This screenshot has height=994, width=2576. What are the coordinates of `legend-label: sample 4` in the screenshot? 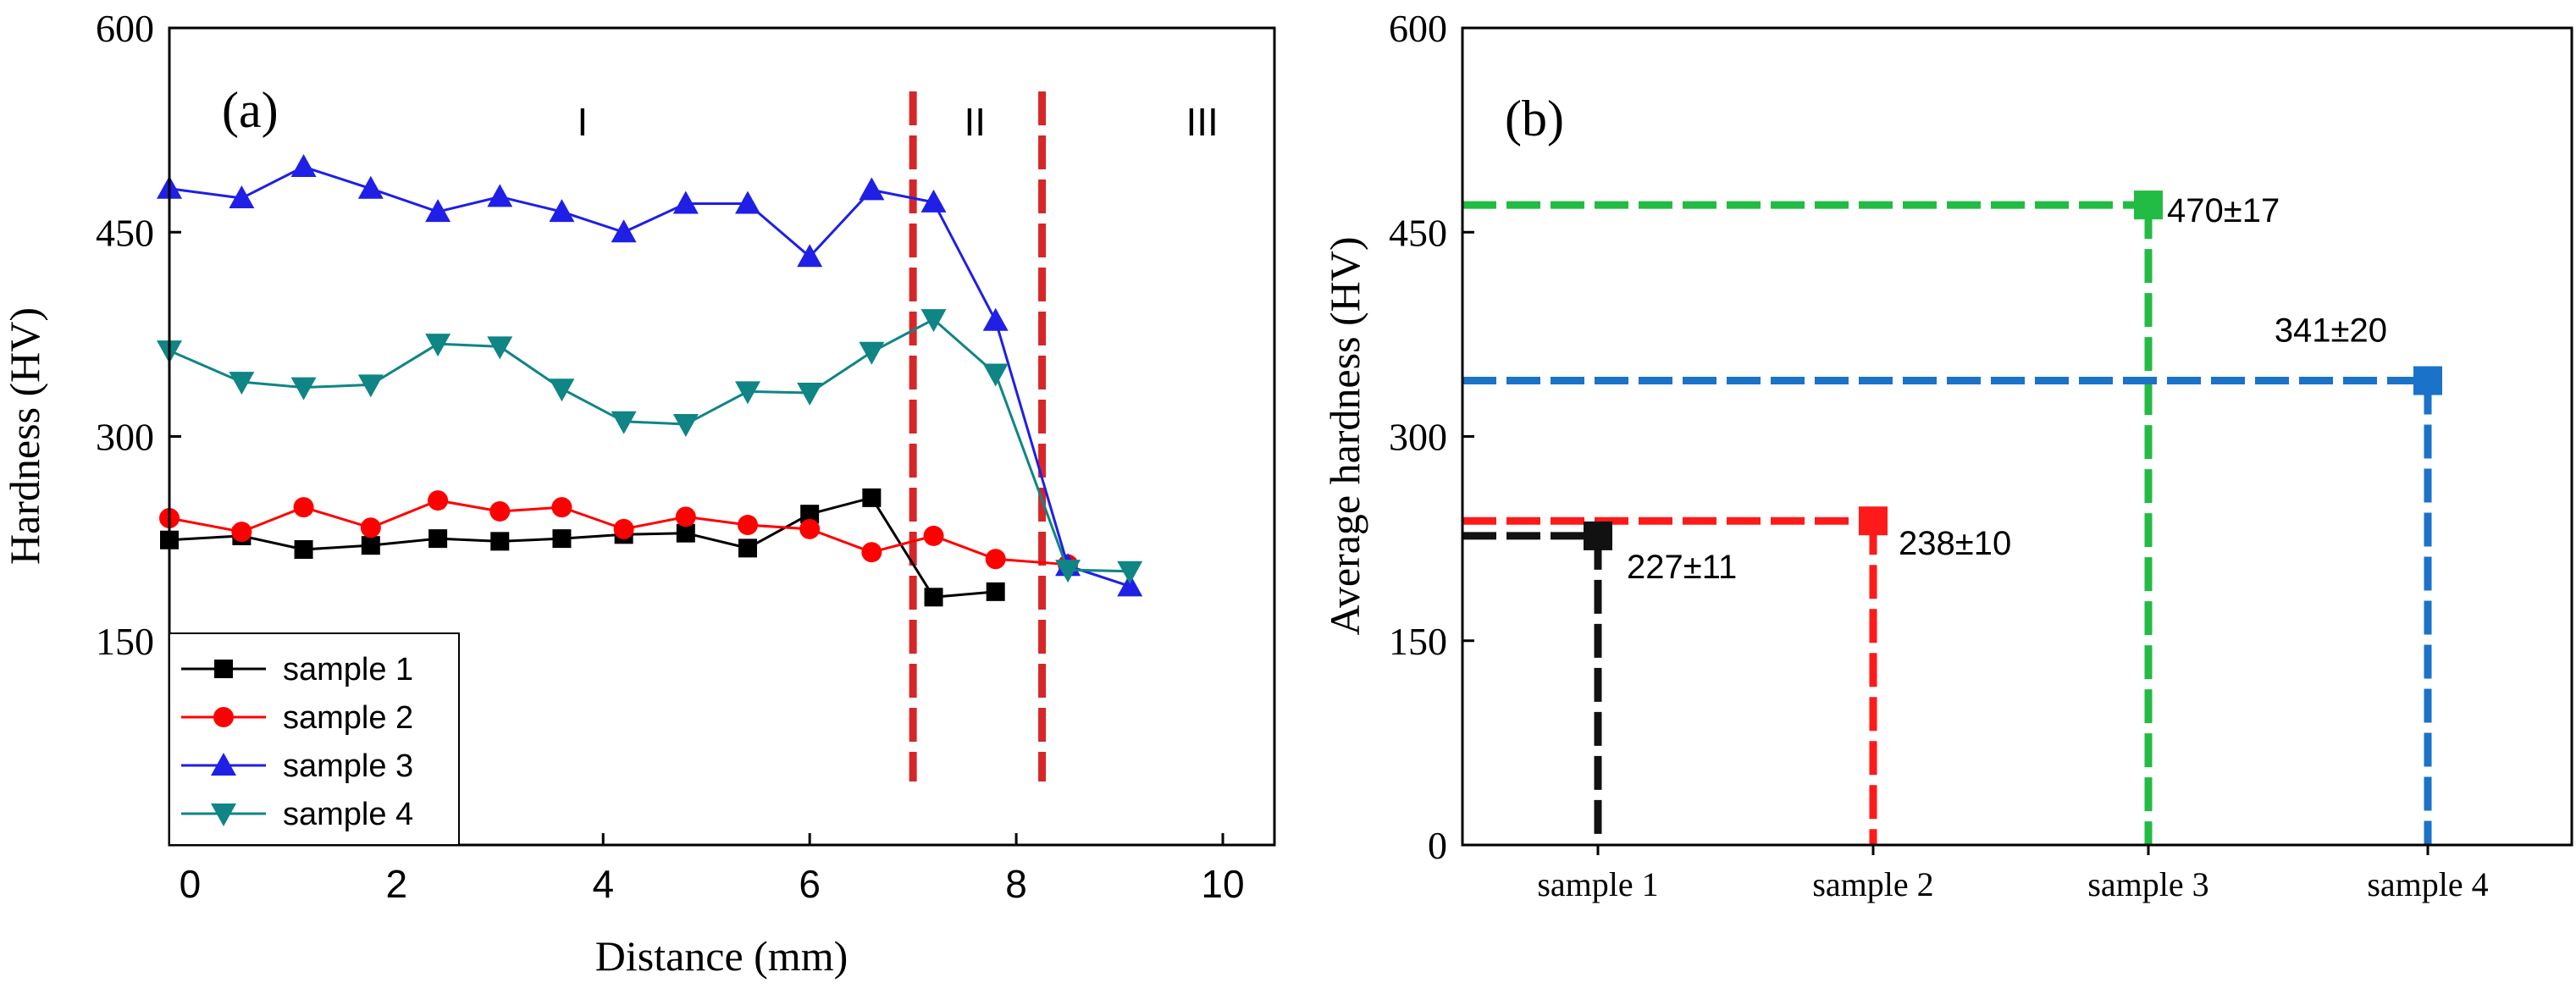 It's located at (348, 814).